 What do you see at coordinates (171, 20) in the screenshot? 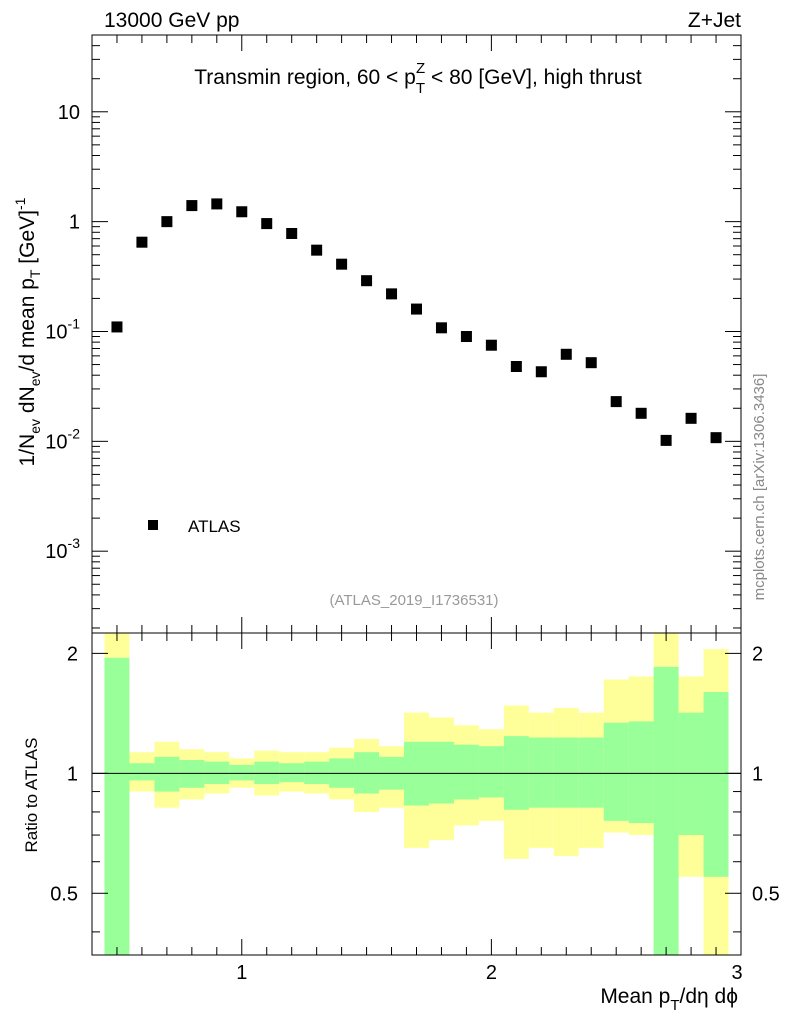
I see `header-energy-label: 13000 GeV pp` at bounding box center [171, 20].